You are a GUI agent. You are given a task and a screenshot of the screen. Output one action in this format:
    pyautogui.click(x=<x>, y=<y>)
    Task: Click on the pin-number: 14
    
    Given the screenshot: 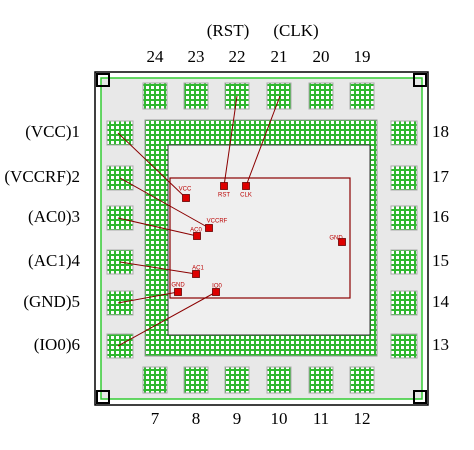 What is the action you would take?
    pyautogui.click(x=441, y=301)
    